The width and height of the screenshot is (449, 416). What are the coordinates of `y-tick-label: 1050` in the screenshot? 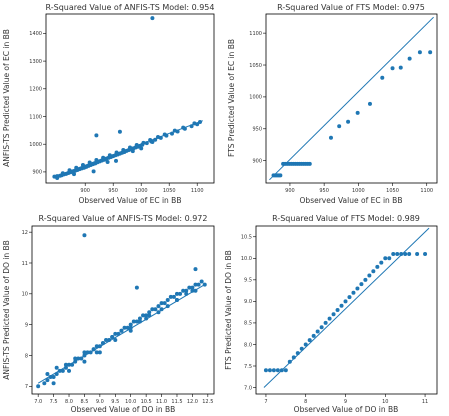 It's located at (255, 66).